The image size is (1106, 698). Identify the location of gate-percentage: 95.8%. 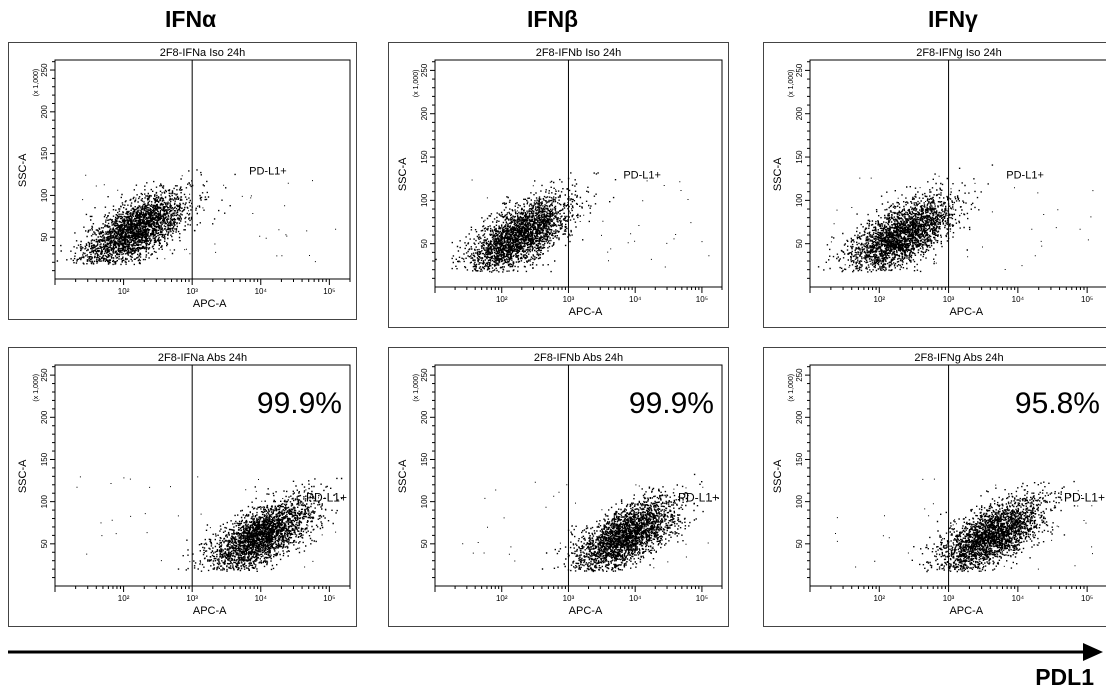
(1057, 403).